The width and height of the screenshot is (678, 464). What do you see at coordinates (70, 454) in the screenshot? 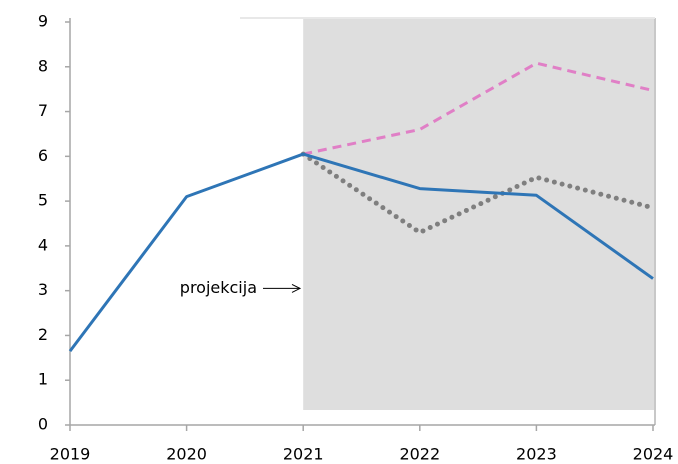
I see `x-tick-label: 2019` at bounding box center [70, 454].